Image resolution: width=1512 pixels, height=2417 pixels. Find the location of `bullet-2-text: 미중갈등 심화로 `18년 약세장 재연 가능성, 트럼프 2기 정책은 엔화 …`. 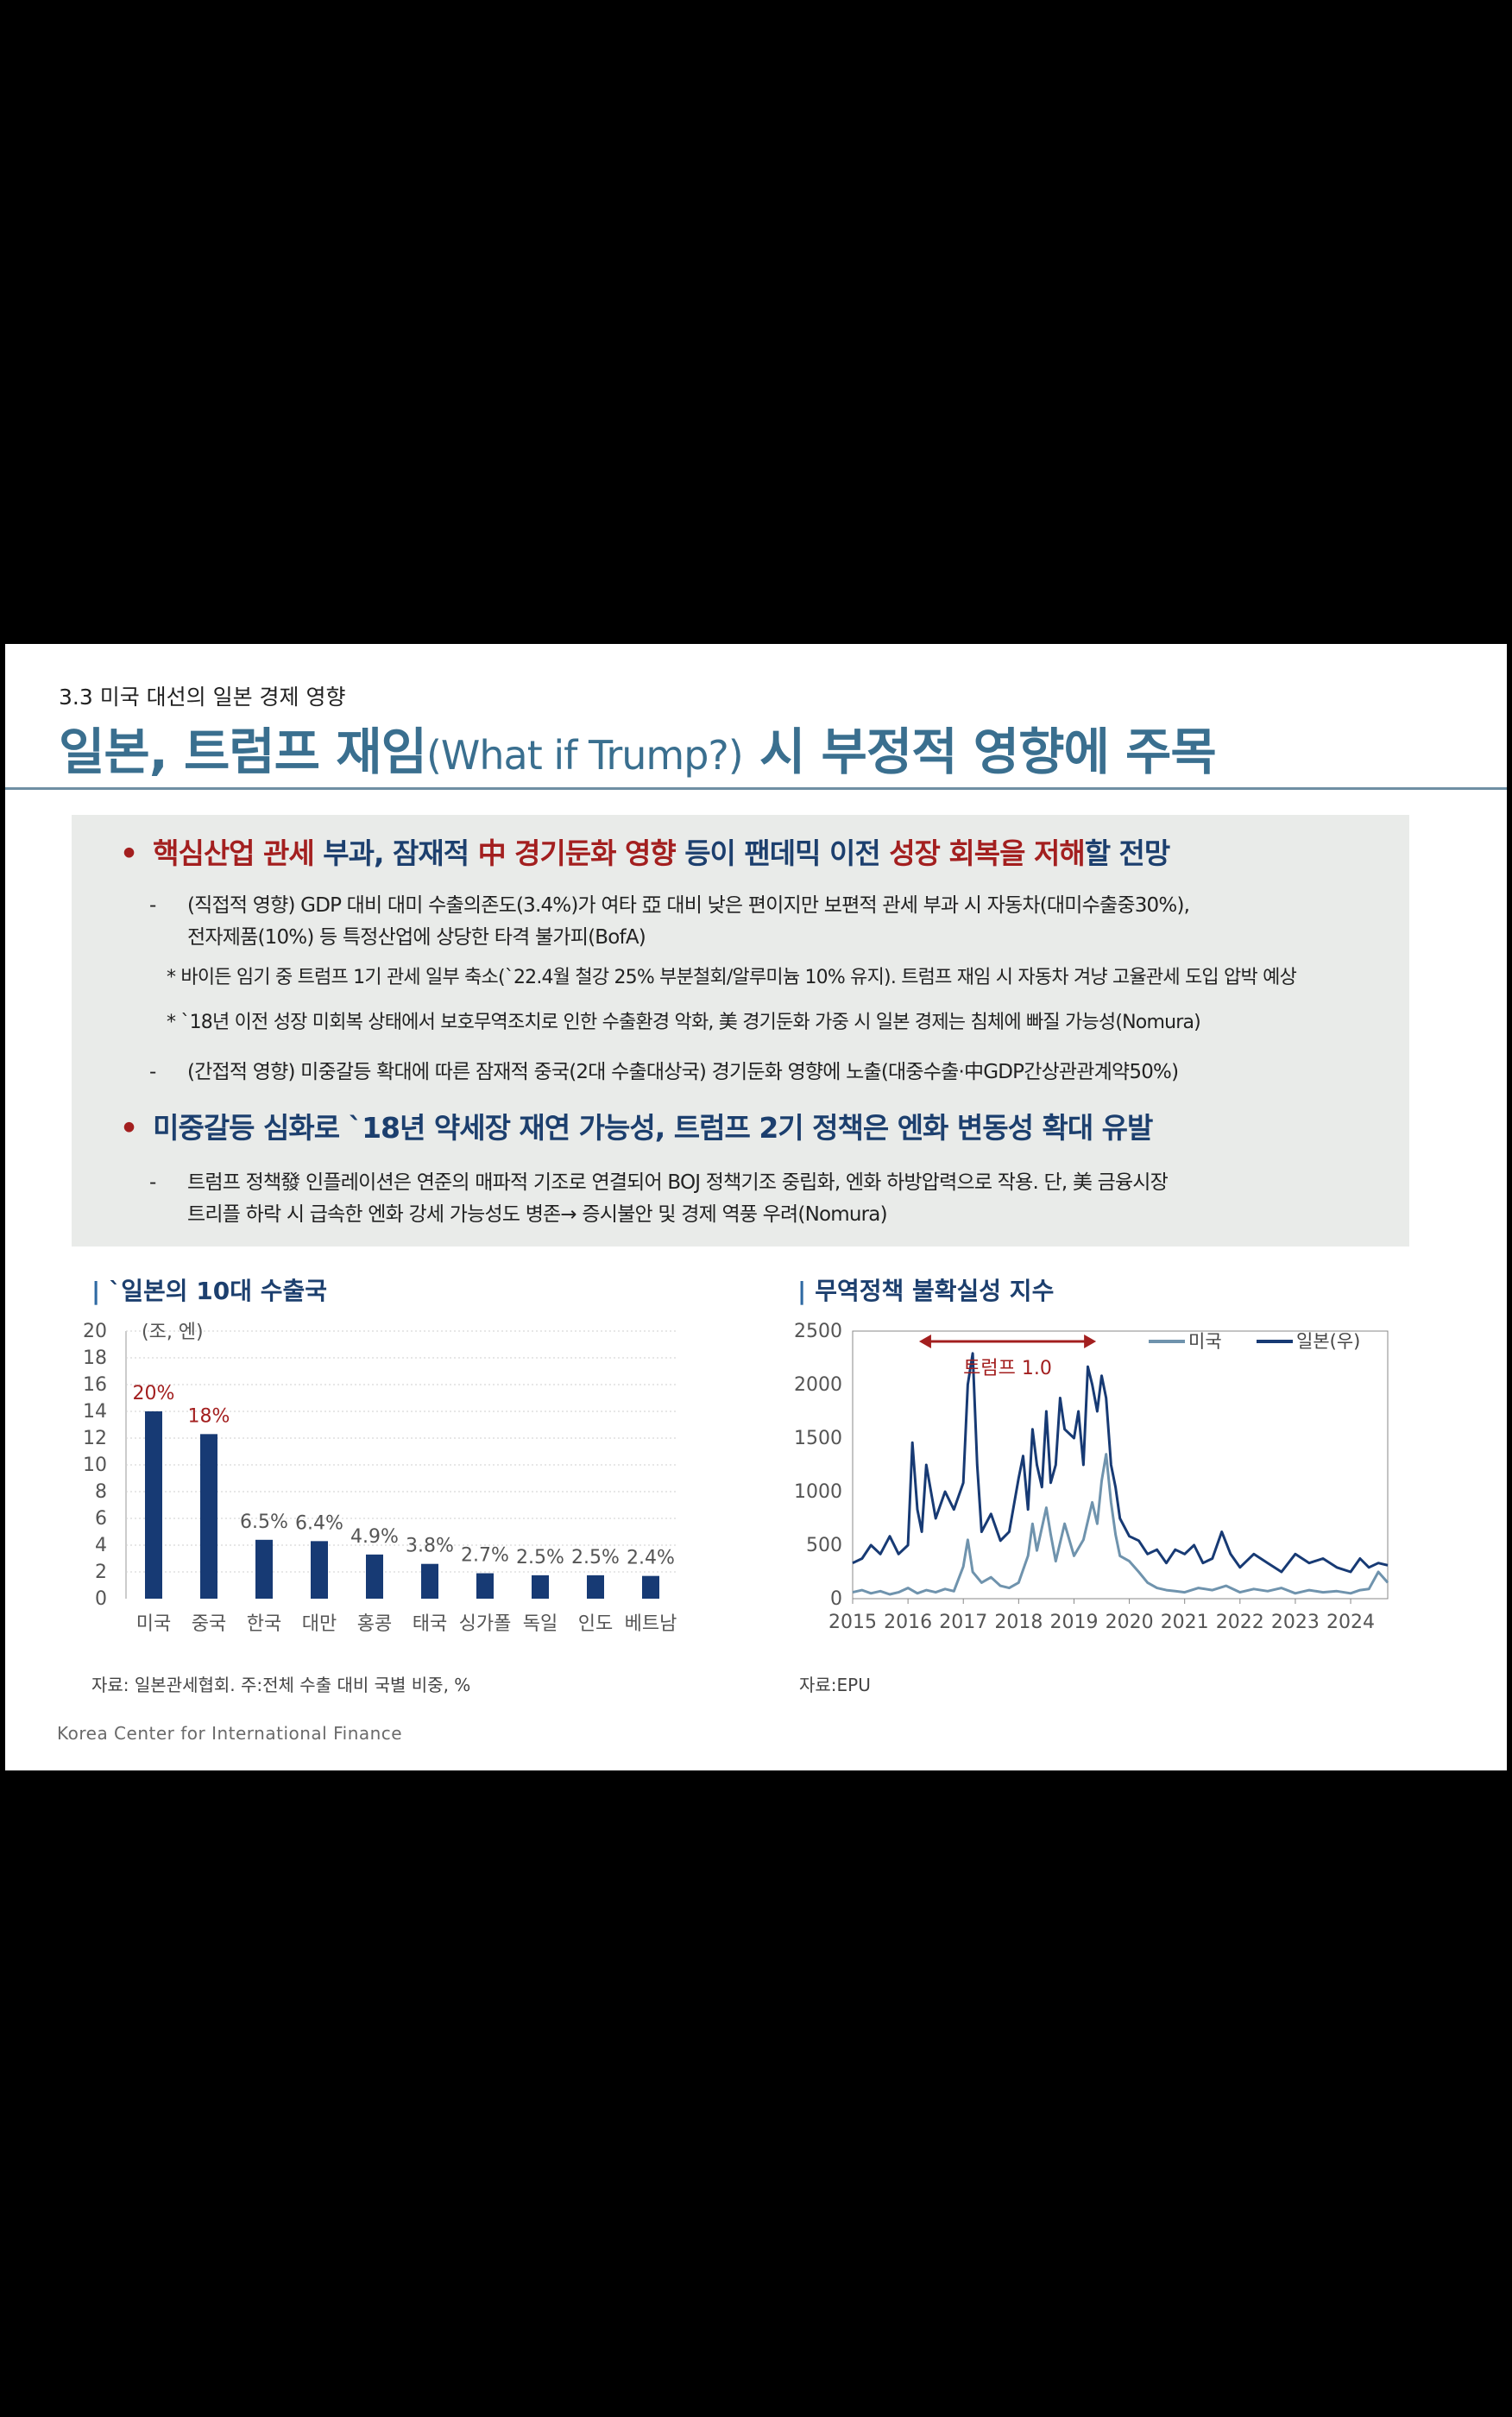

bullet-2-text: 미중갈등 심화로 `18년 약세장 재연 가능성, 트럼프 2기 정책은 엔화 … is located at coordinates (653, 1128).